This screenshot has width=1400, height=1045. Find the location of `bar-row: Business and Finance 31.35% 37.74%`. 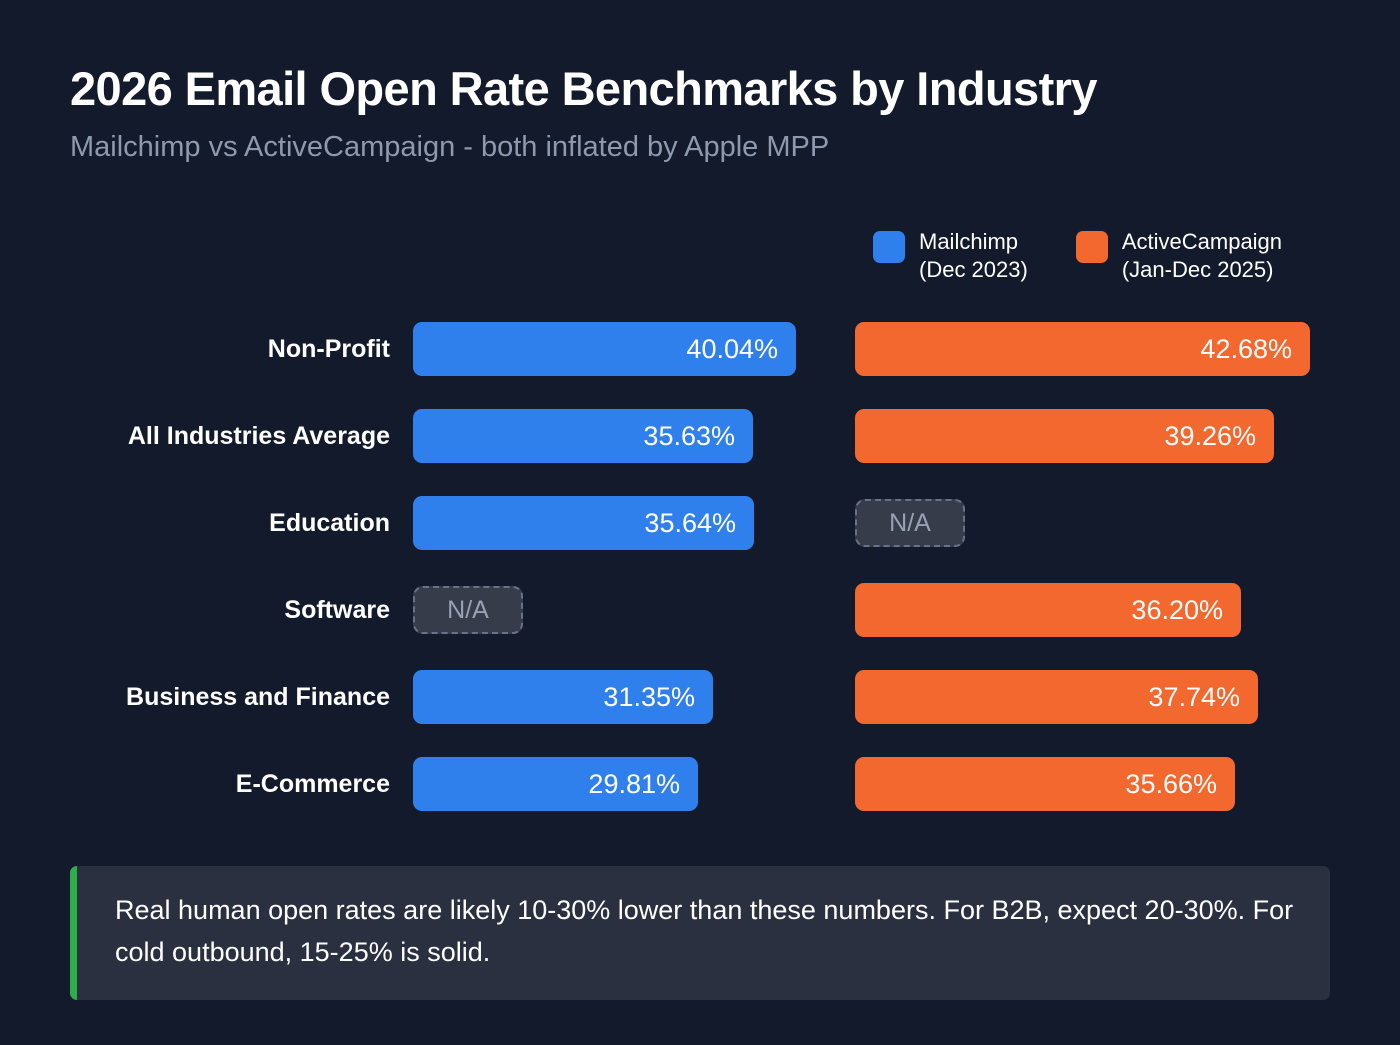

bar-row: Business and Finance 31.35% 37.74% is located at coordinates (700, 697).